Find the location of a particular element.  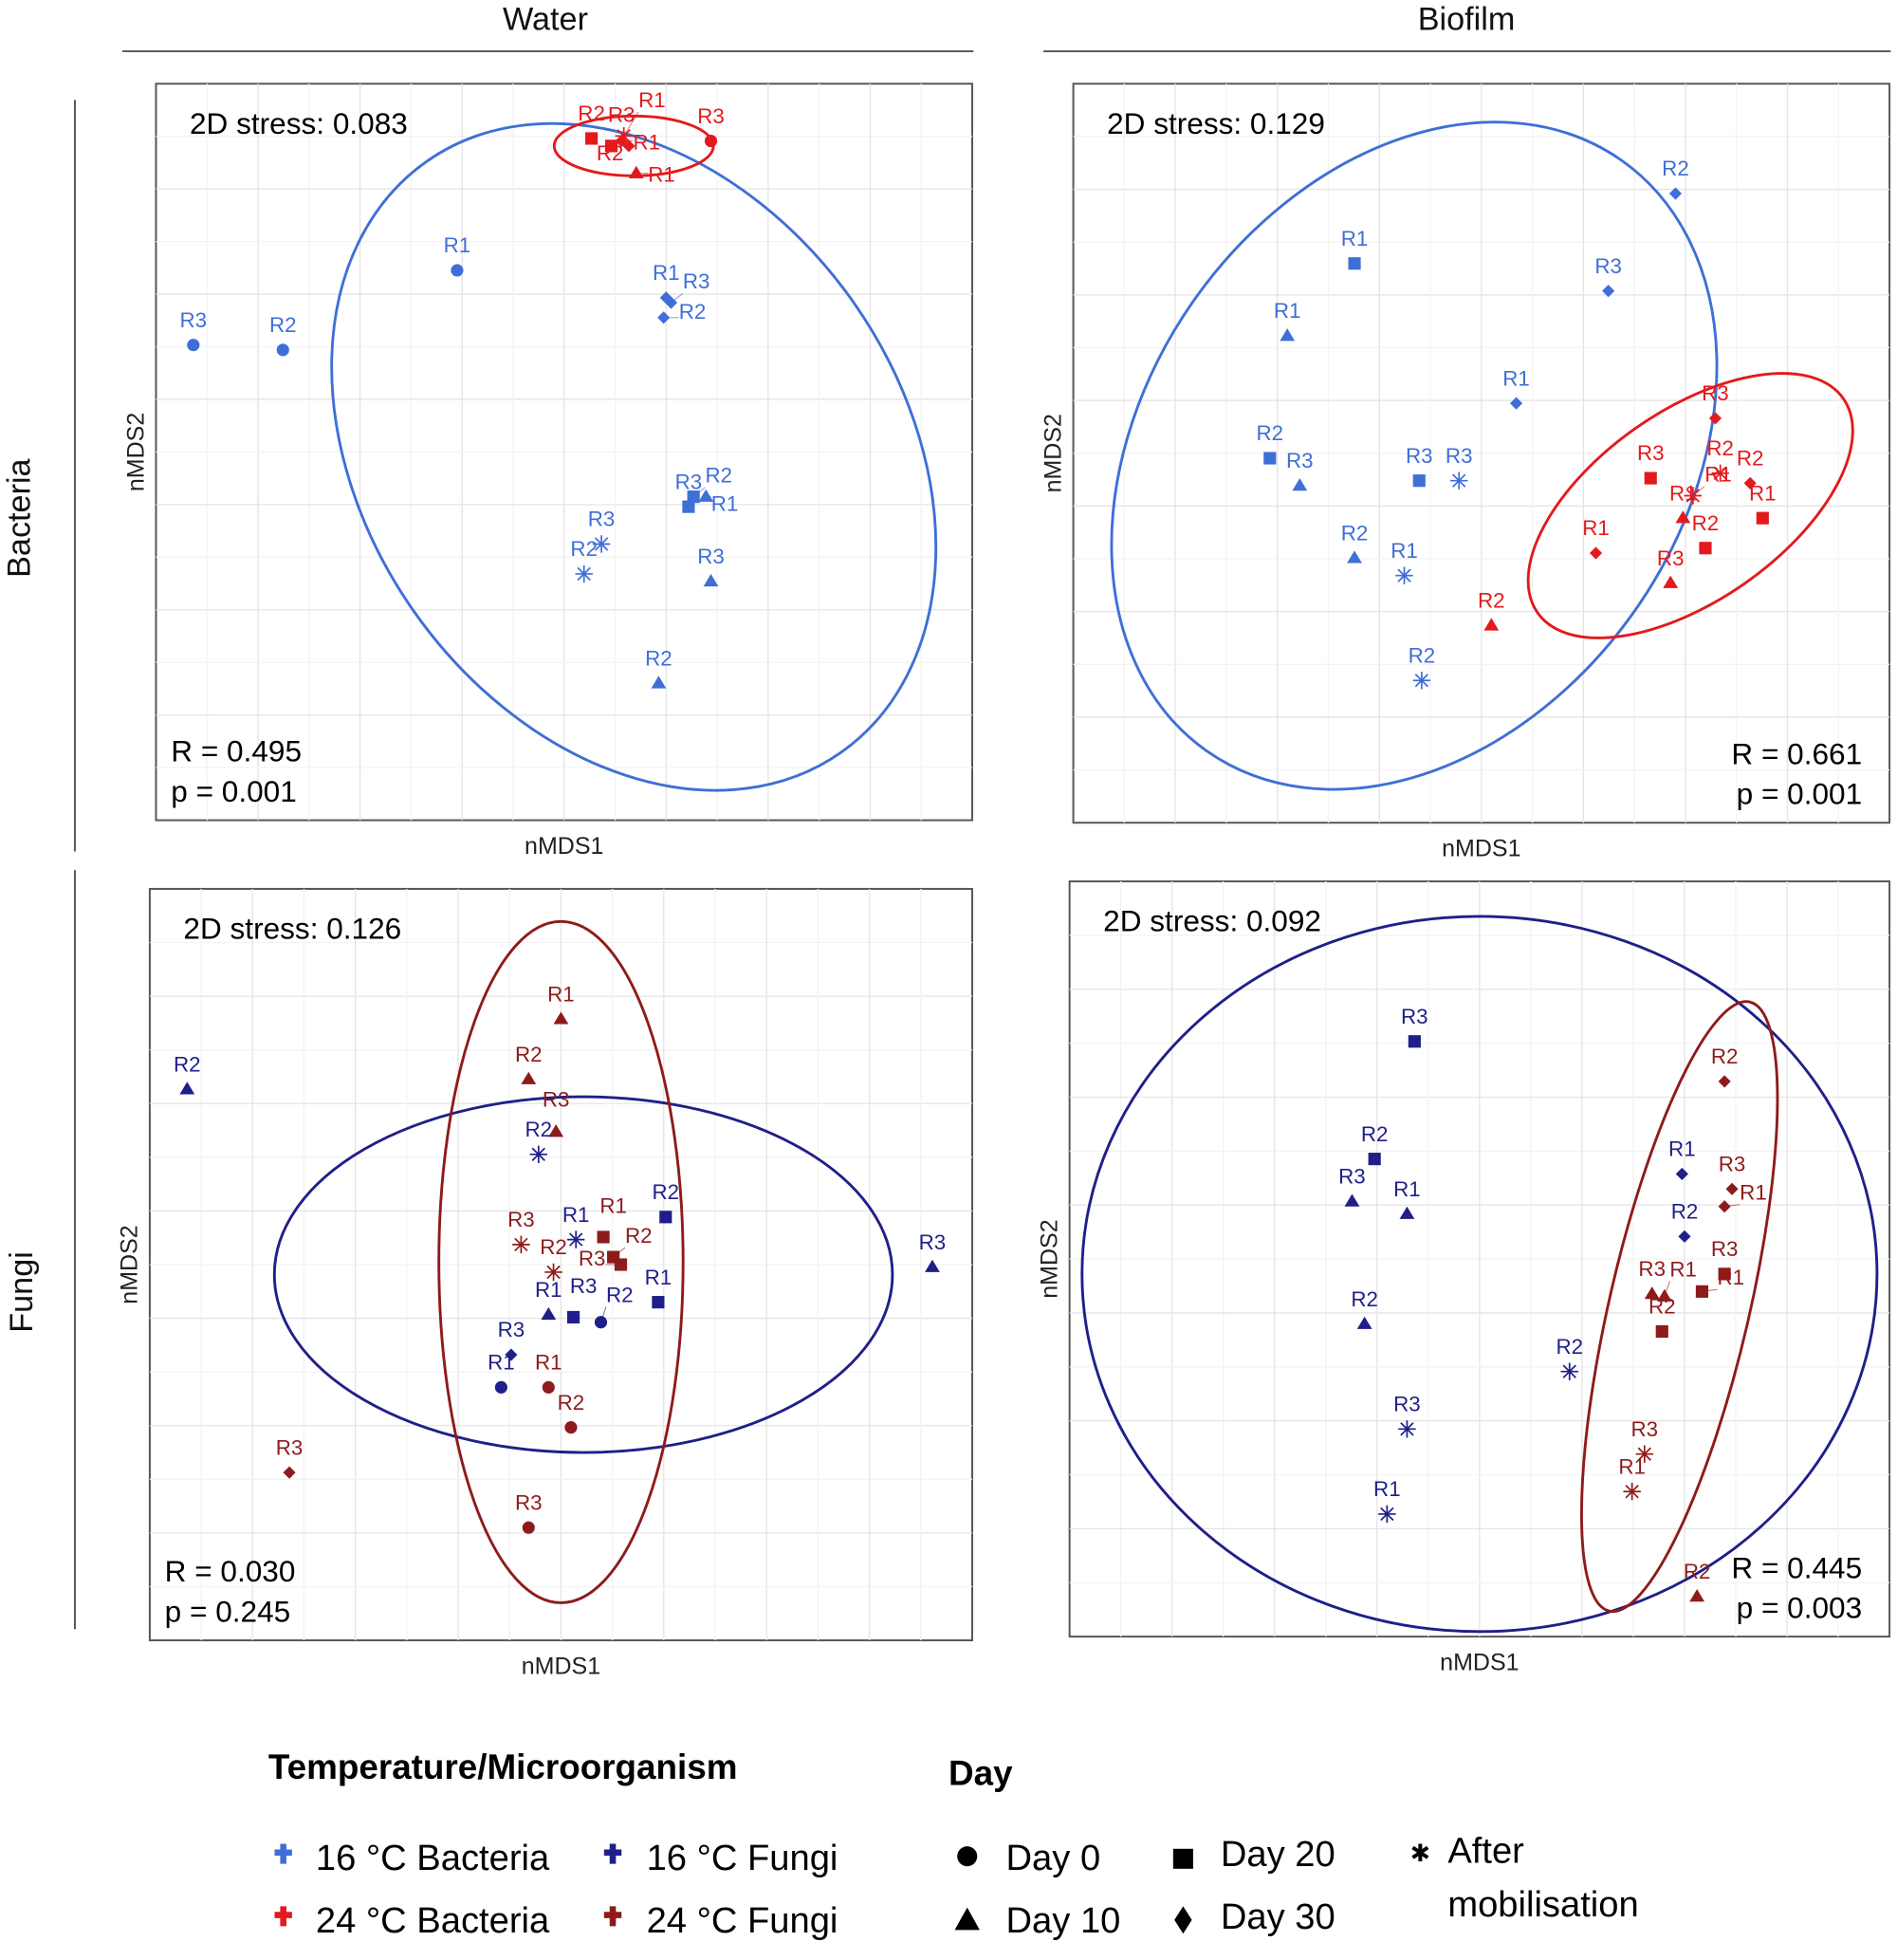

legend-label: 16 °C Bacteria is located at coordinates (433, 1858).